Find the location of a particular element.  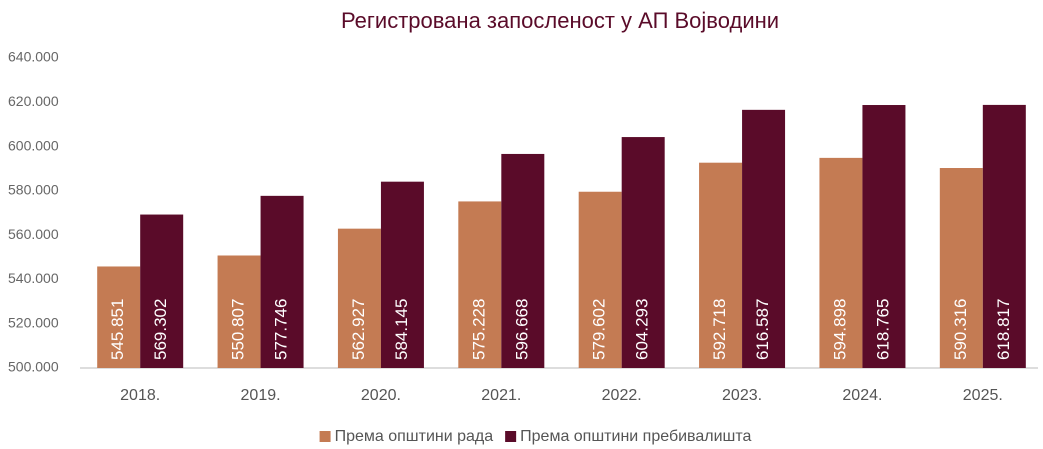

y-tick-label: 540.000 is located at coordinates (33, 278).